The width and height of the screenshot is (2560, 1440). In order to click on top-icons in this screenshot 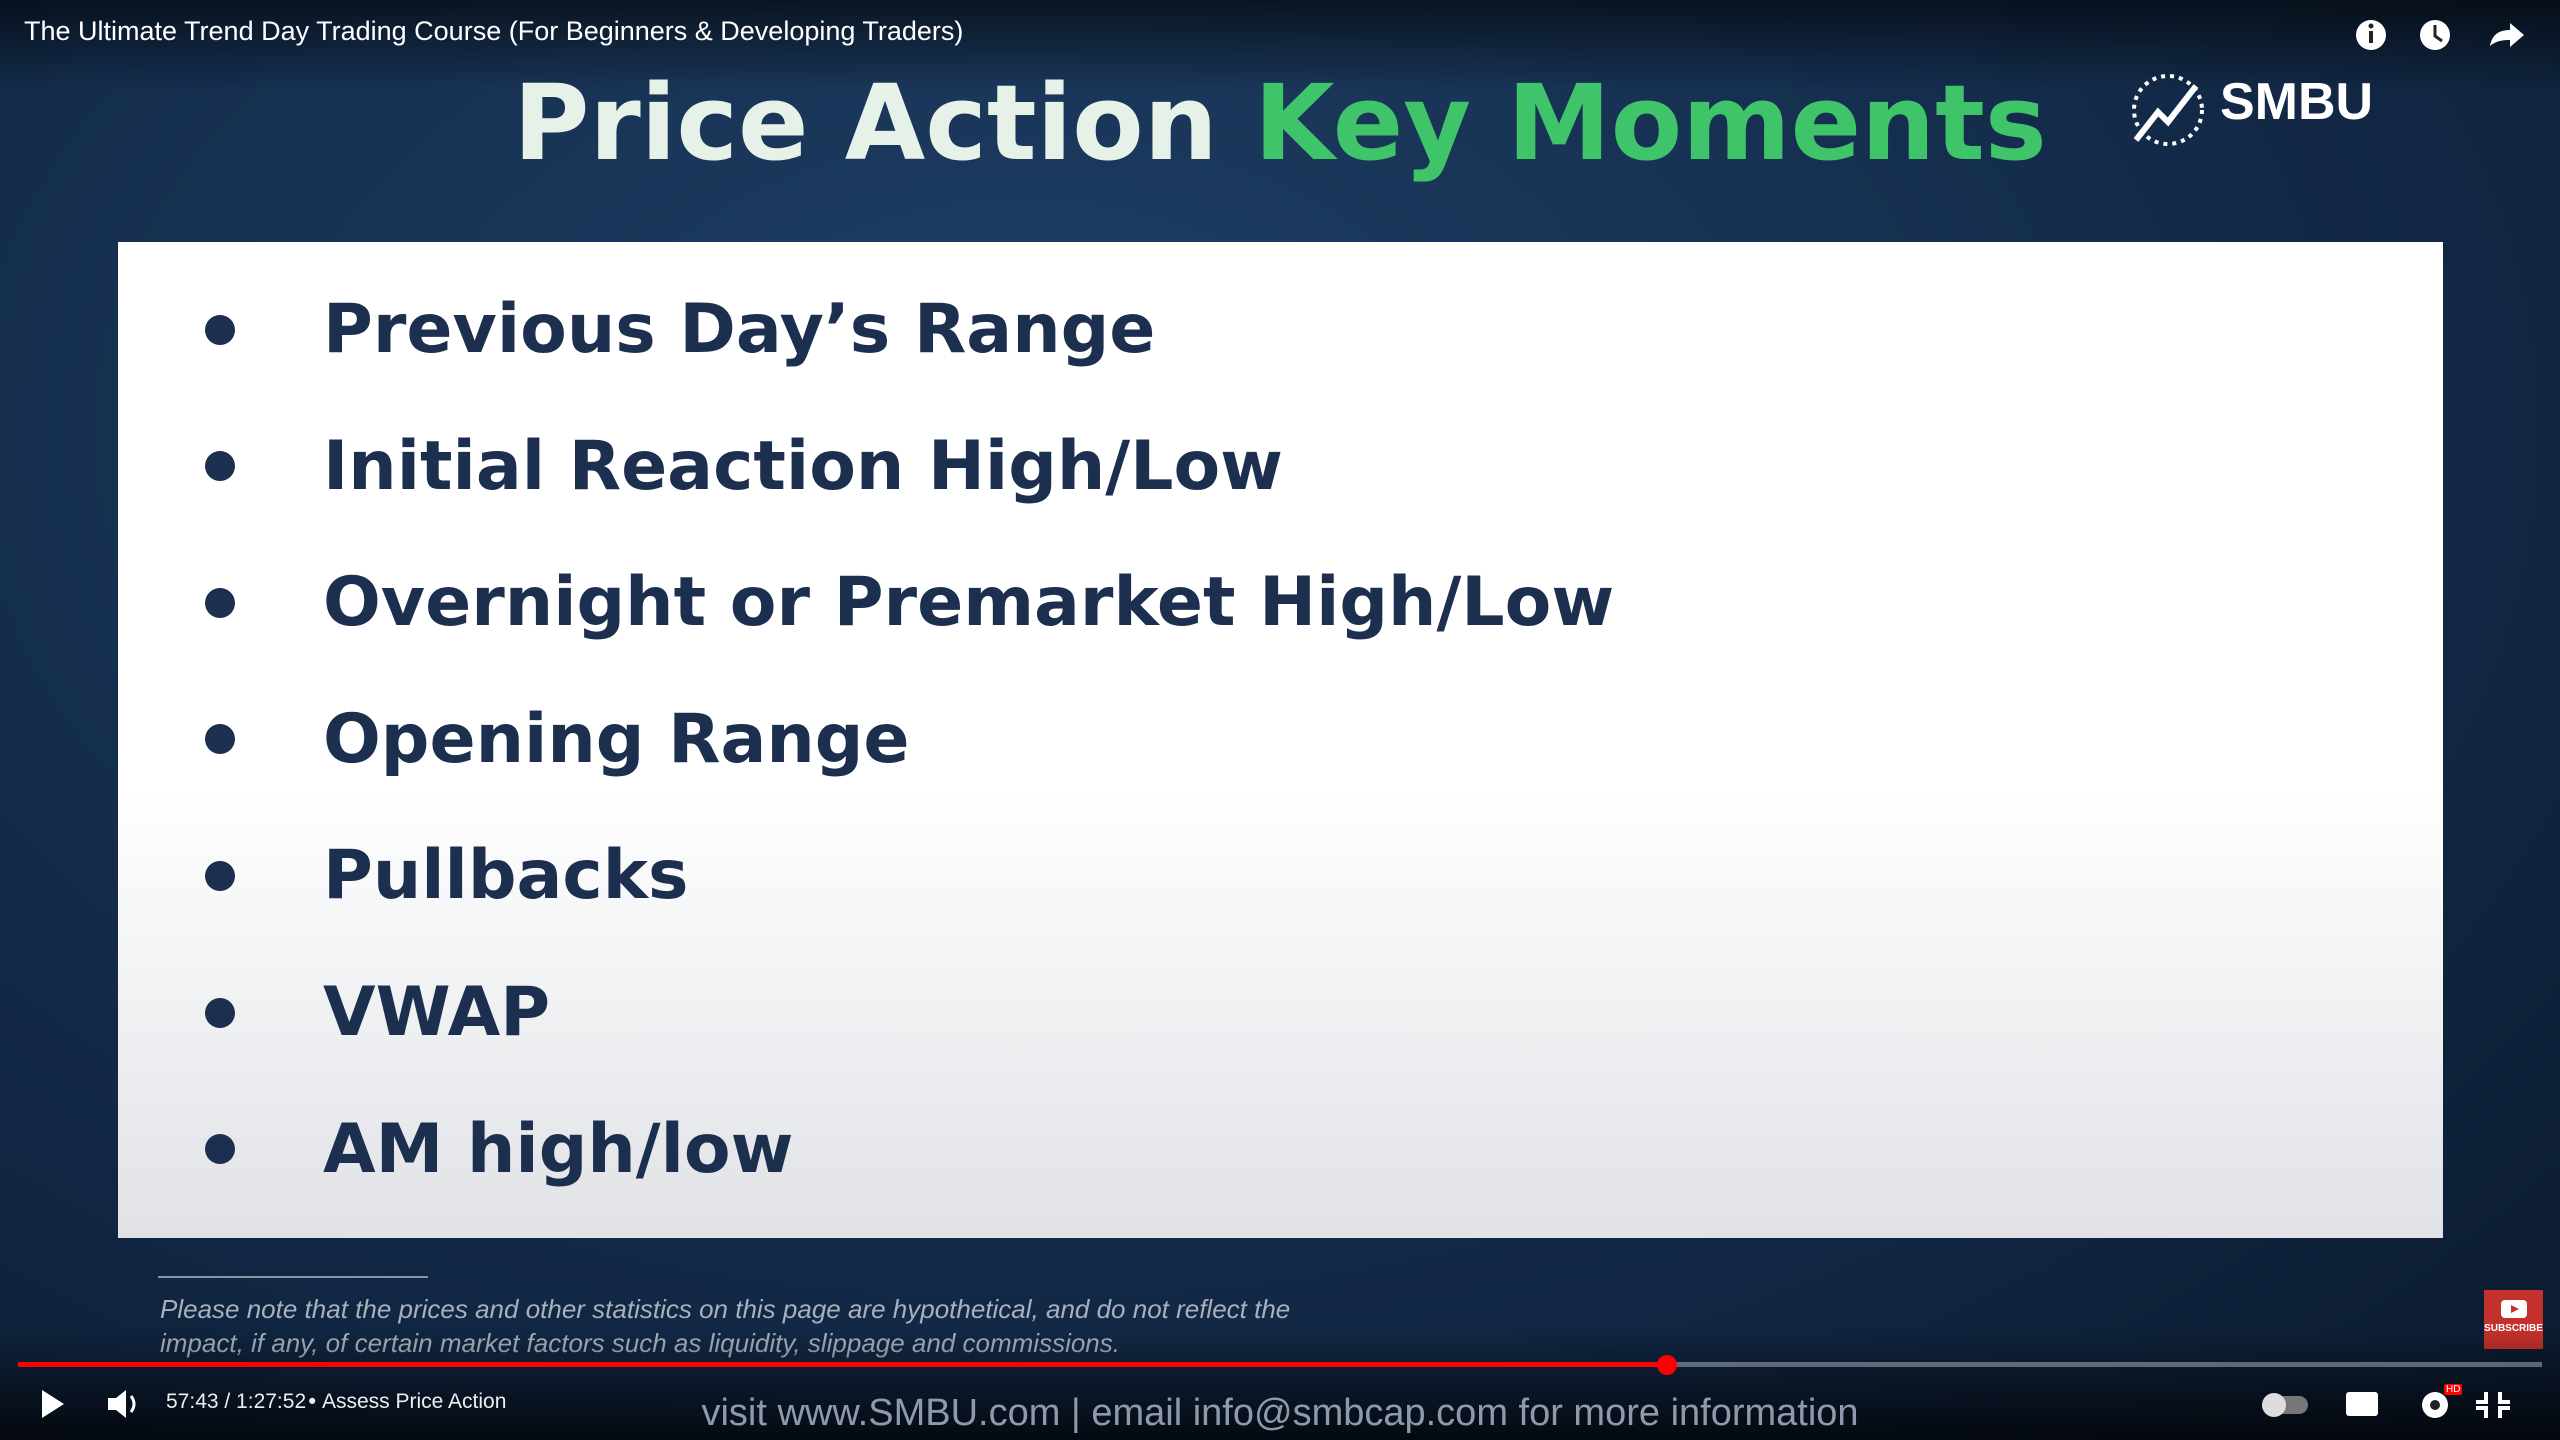, I will do `click(2440, 35)`.